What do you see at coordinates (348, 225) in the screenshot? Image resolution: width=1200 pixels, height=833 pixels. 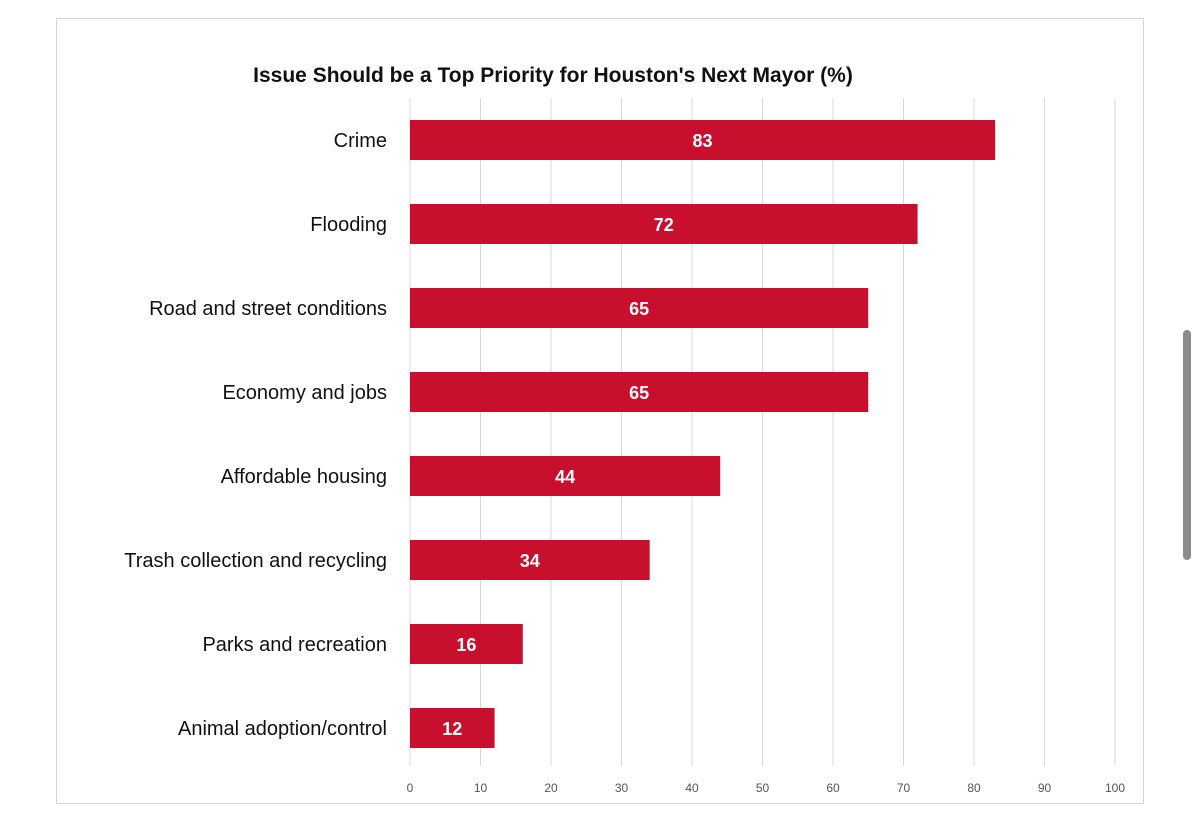 I see `category-label: Flooding` at bounding box center [348, 225].